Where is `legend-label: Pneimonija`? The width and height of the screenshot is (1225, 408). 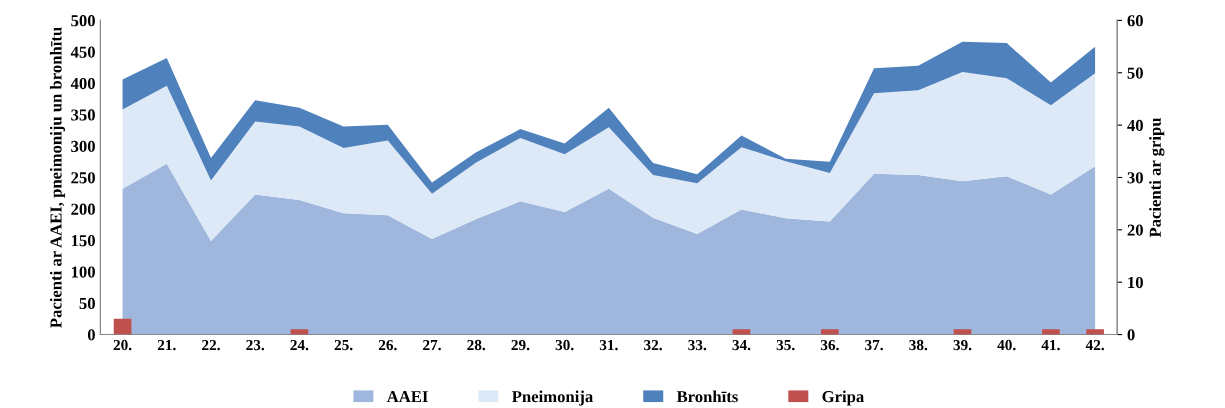
legend-label: Pneimonija is located at coordinates (552, 398).